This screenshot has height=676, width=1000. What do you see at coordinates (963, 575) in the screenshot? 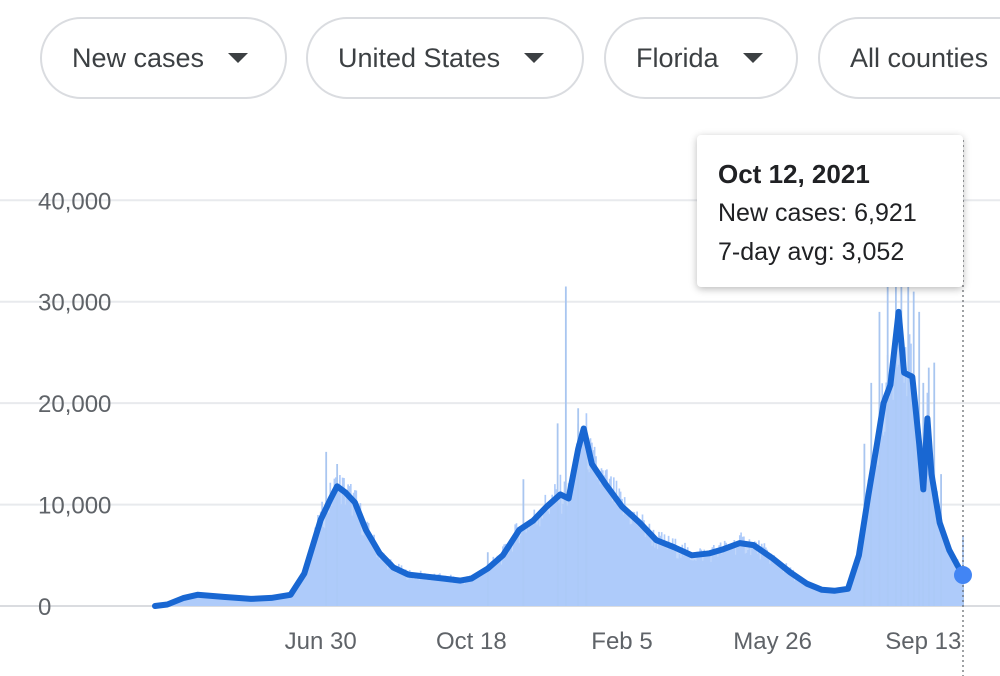
I see `hover-marker-dot` at bounding box center [963, 575].